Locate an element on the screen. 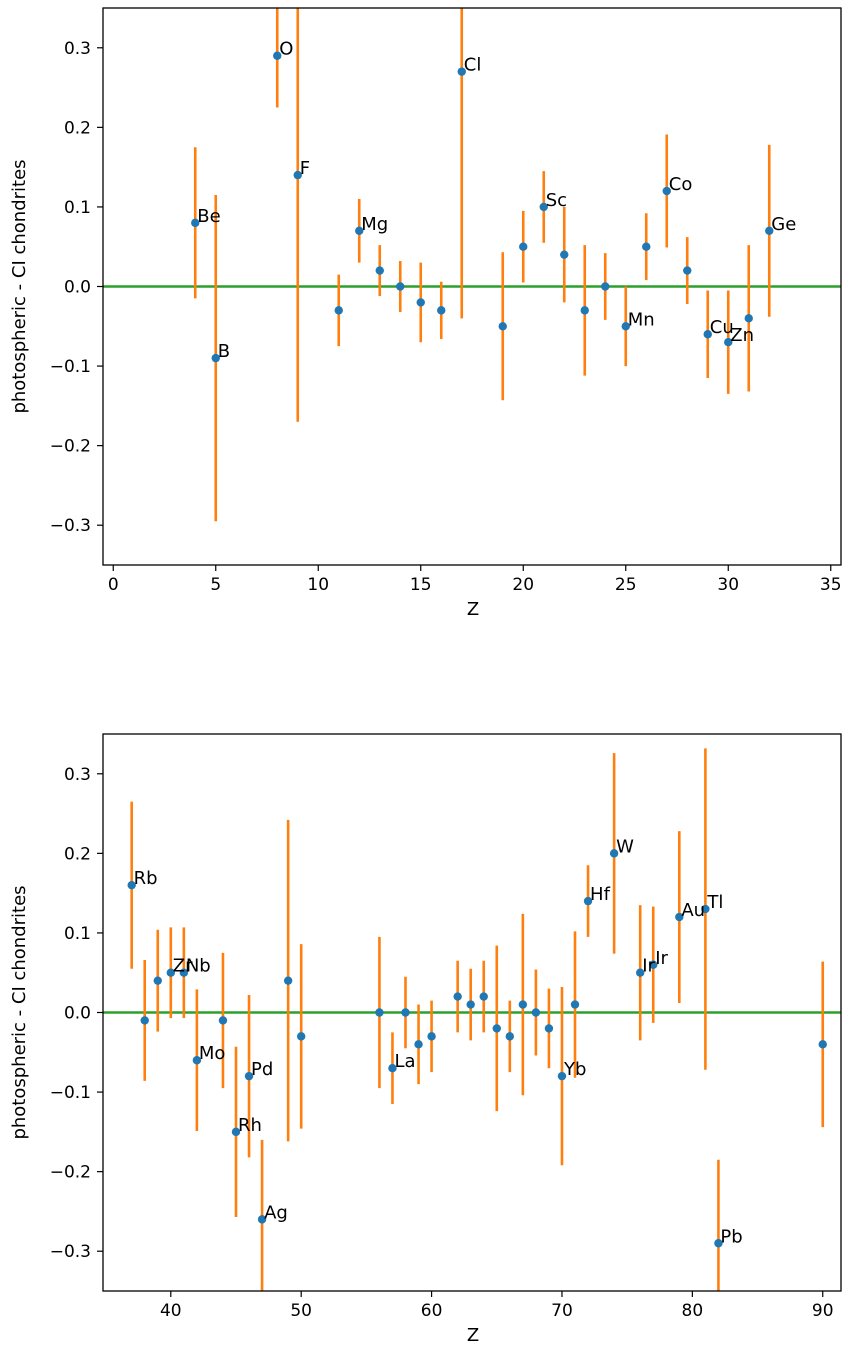 This screenshot has width=842, height=1353. x-tick-label: 80 is located at coordinates (693, 1311).